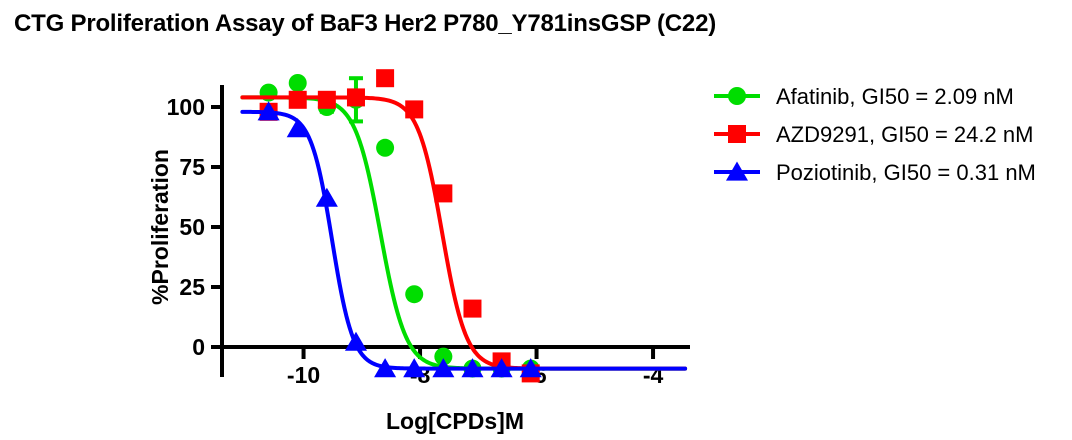 Image resolution: width=1072 pixels, height=440 pixels. What do you see at coordinates (904, 134) in the screenshot?
I see `legend-label: AZD9291, GI50 = 24.2 nM` at bounding box center [904, 134].